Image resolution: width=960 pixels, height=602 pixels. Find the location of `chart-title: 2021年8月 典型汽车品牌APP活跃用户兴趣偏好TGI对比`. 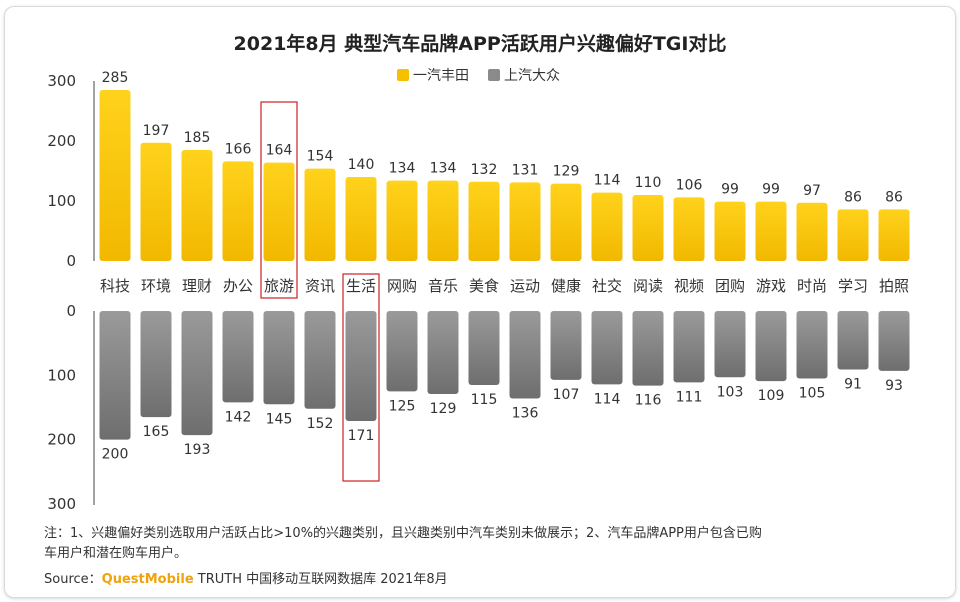

chart-title: 2021年8月 典型汽车品牌APP活跃用户兴趣偏好TGI对比 is located at coordinates (480, 43).